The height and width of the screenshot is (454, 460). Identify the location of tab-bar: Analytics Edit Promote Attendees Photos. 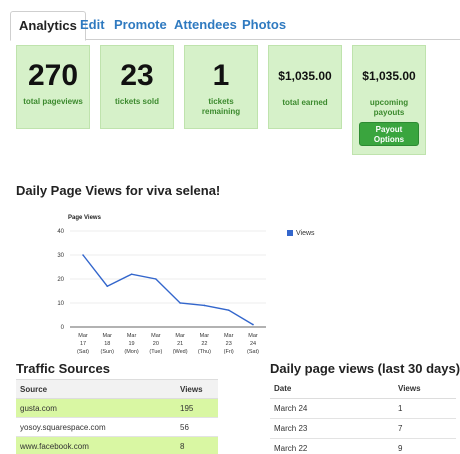
(235, 26).